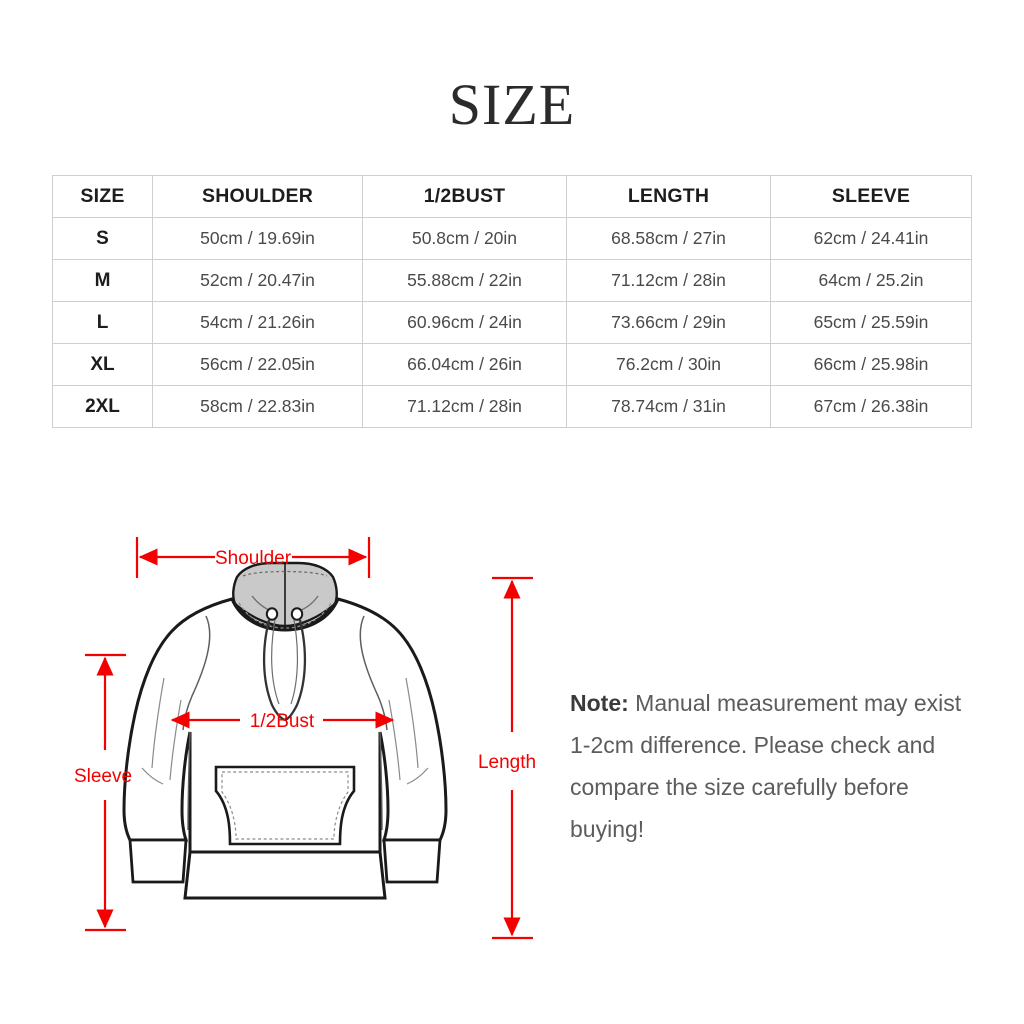 The width and height of the screenshot is (1024, 1024). Describe the element at coordinates (102, 196) in the screenshot. I see `column-header-size: SIZE` at that location.